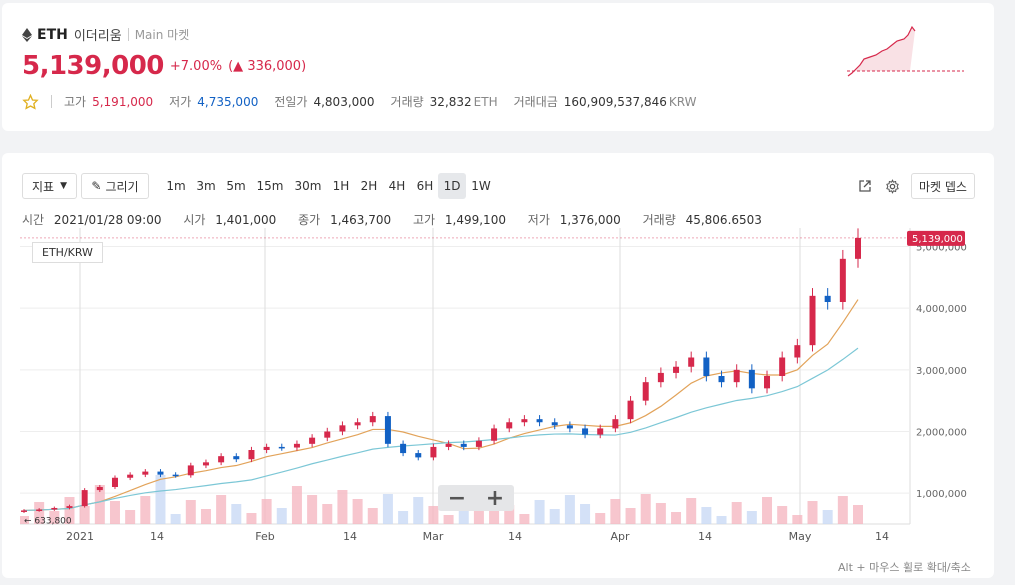 The width and height of the screenshot is (1015, 585). I want to click on zoom-out-button: −, so click(457, 498).